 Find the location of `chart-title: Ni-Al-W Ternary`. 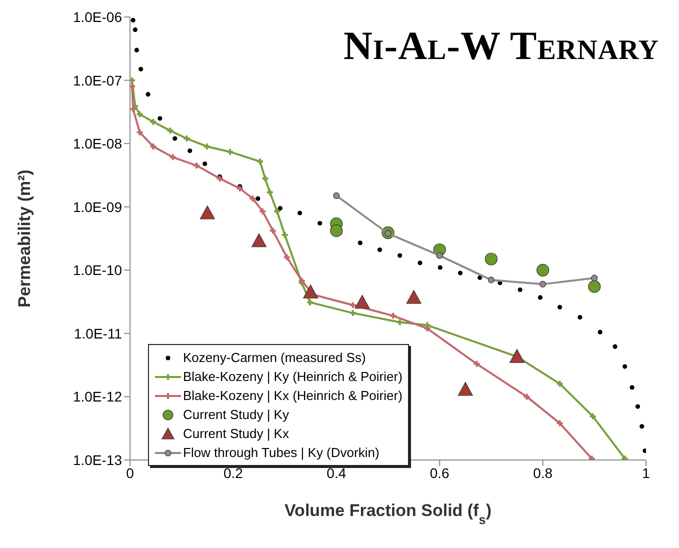

chart-title: Ni-Al-W Ternary is located at coordinates (501, 45).